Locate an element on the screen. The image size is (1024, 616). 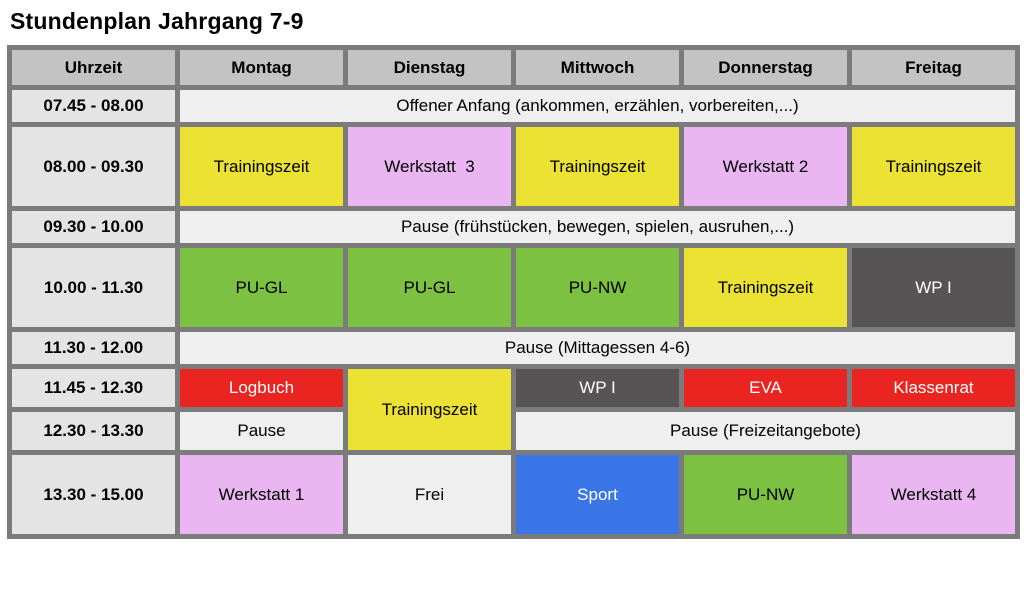
page-title: Stundenplan Jahrgang 7-9 is located at coordinates (157, 21).